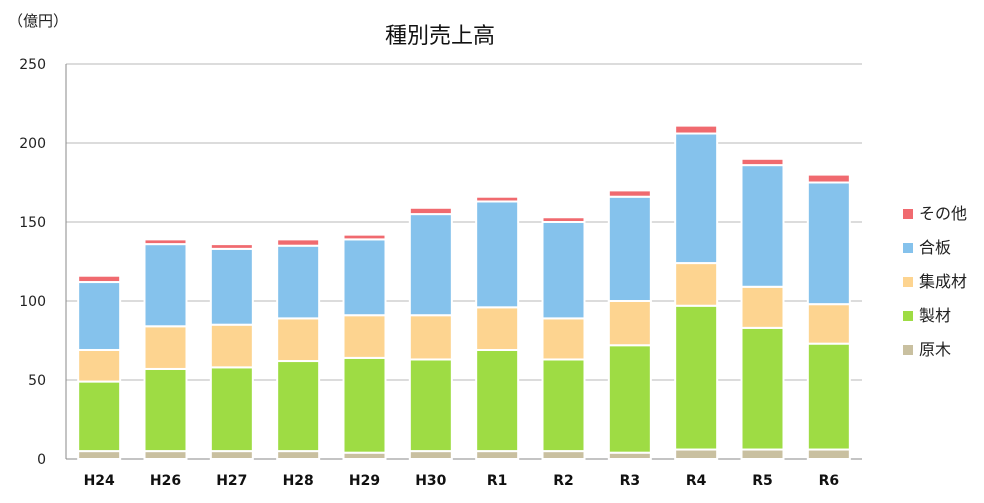  What do you see at coordinates (439, 36) in the screenshot?
I see `chart-title: 種別売上高` at bounding box center [439, 36].